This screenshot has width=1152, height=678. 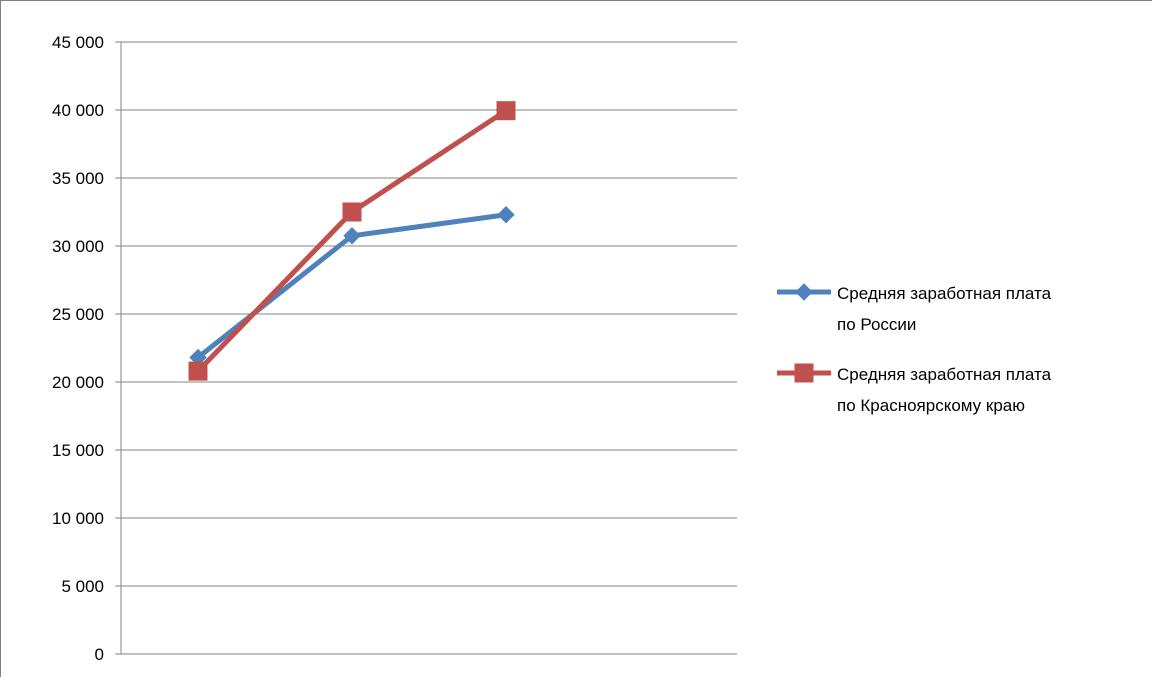 What do you see at coordinates (78, 246) in the screenshot?
I see `y-tick-label: 30 000` at bounding box center [78, 246].